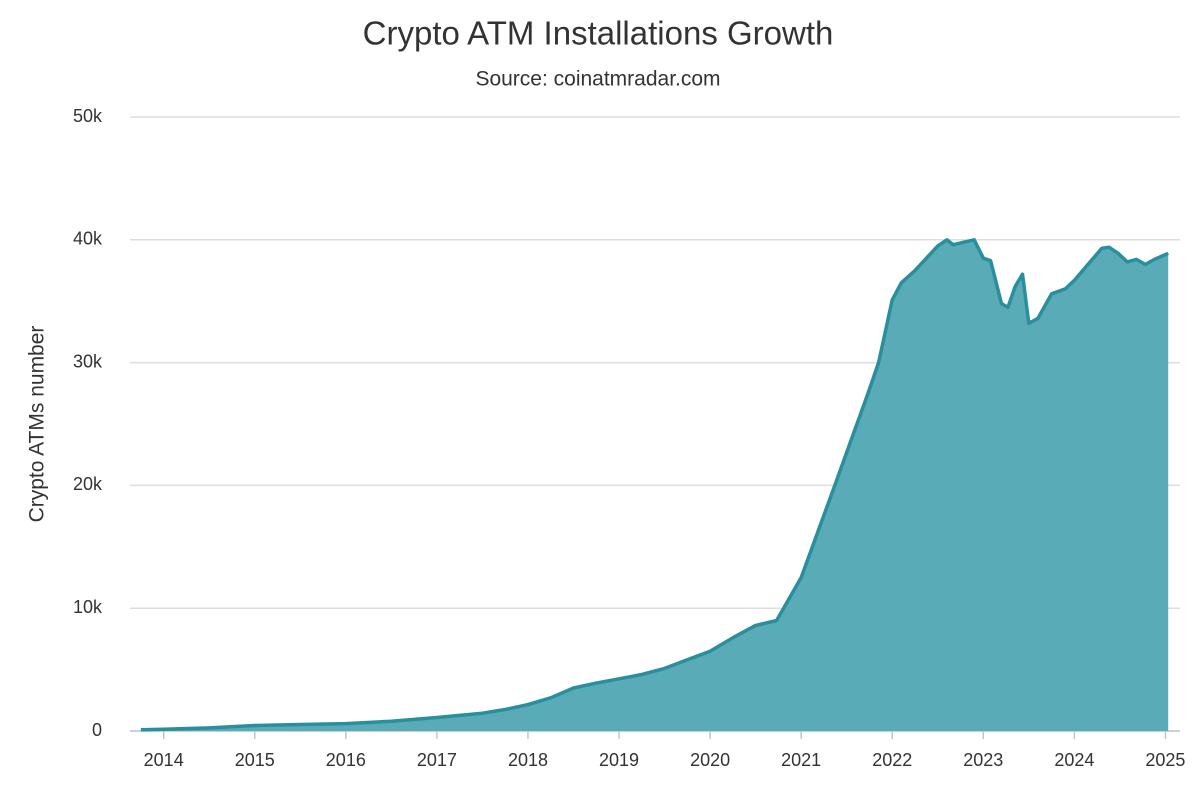 This screenshot has height=800, width=1200. What do you see at coordinates (1165, 760) in the screenshot?
I see `x-tick-label: 2025` at bounding box center [1165, 760].